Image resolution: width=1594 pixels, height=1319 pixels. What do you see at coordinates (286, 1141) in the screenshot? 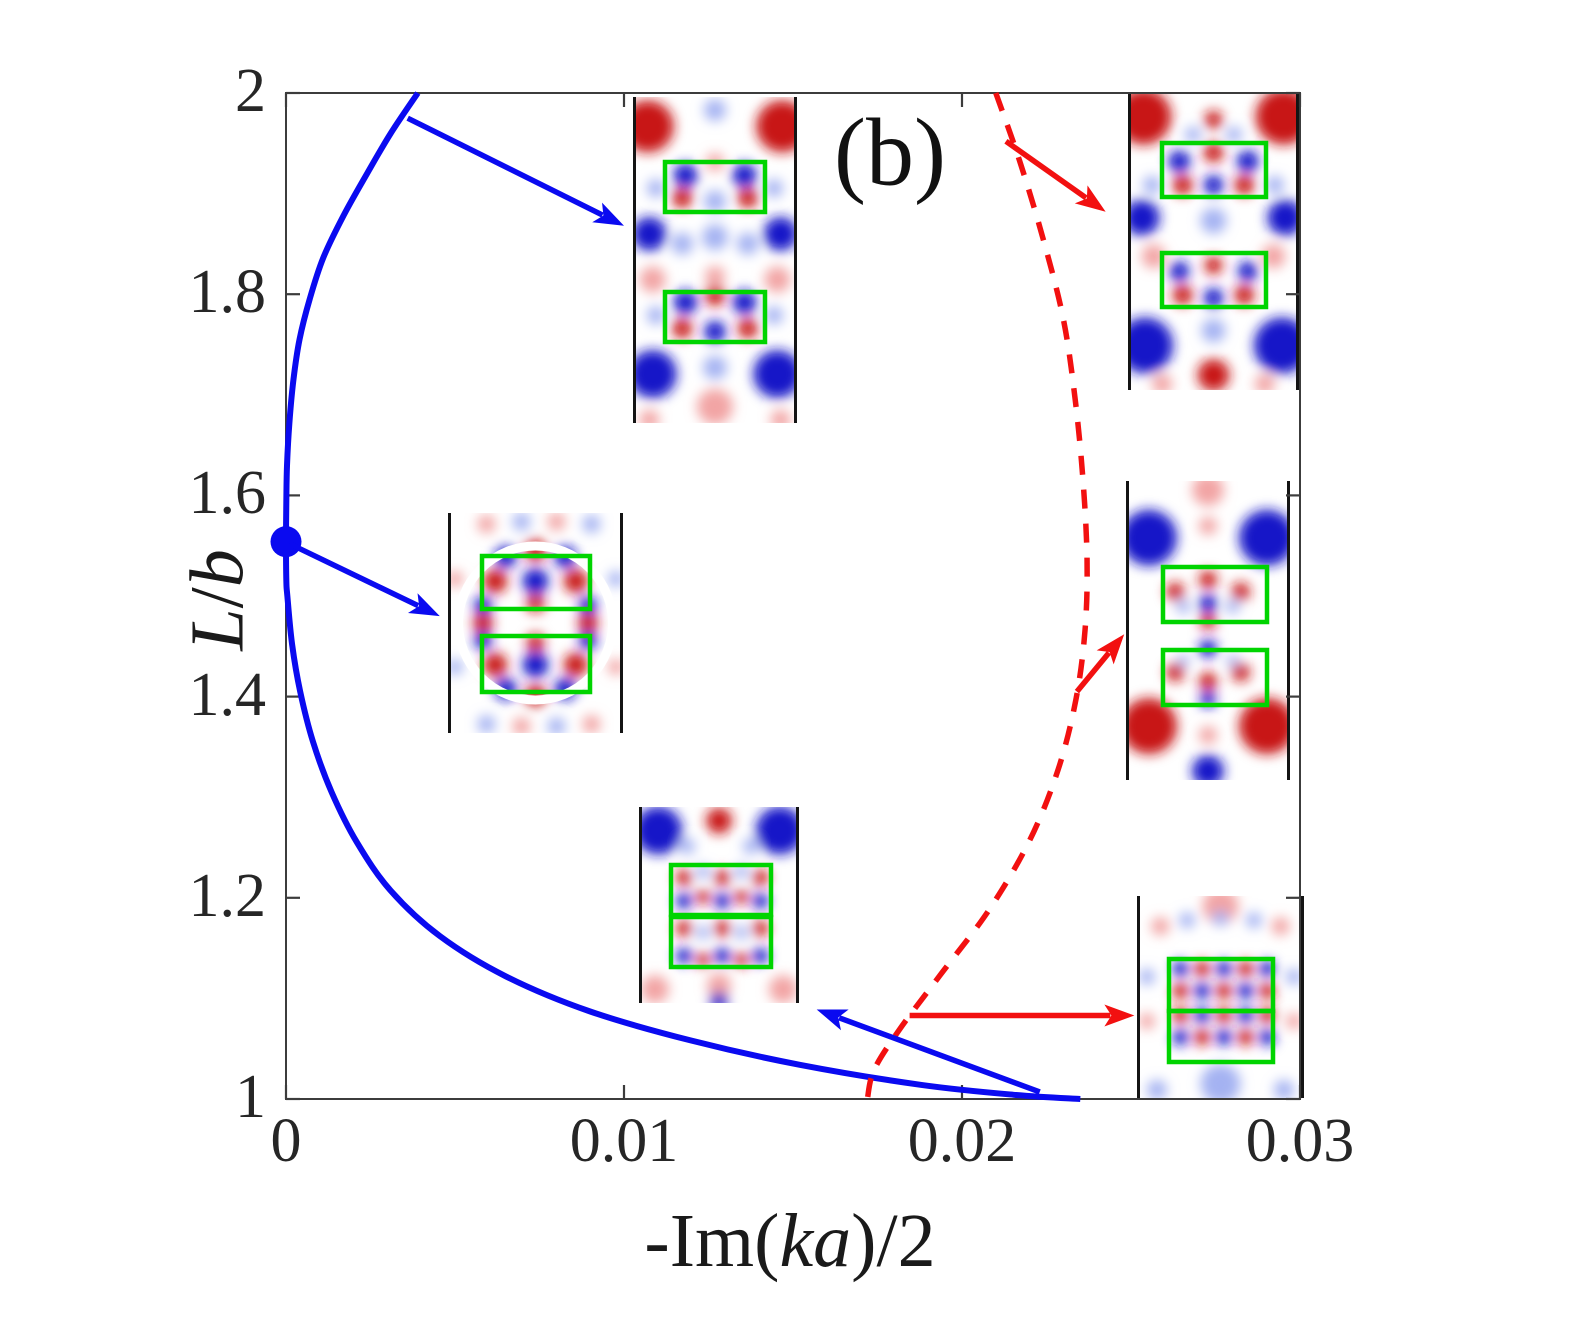
I see `x-tick-label-0: 0` at bounding box center [286, 1141].